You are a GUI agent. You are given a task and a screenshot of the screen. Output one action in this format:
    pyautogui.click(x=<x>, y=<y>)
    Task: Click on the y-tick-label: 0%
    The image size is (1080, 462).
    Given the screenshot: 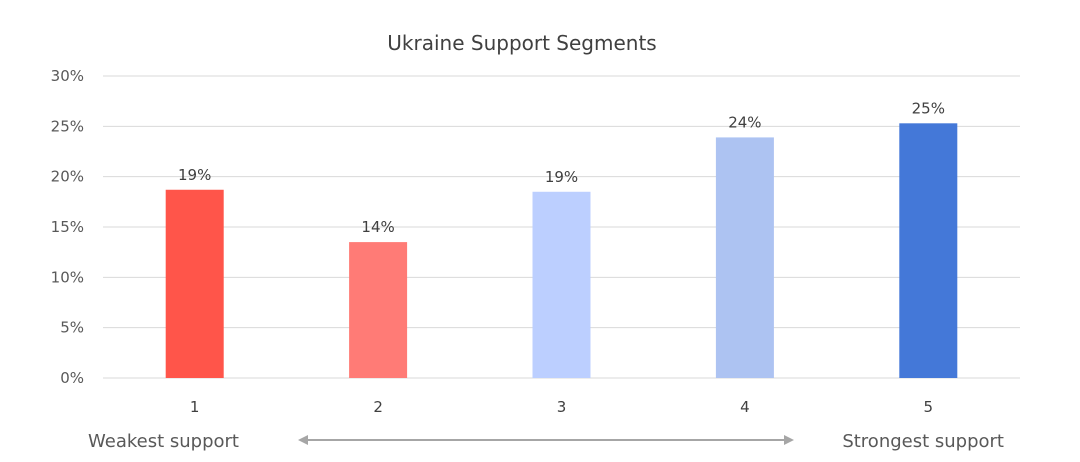 What is the action you would take?
    pyautogui.click(x=72, y=378)
    